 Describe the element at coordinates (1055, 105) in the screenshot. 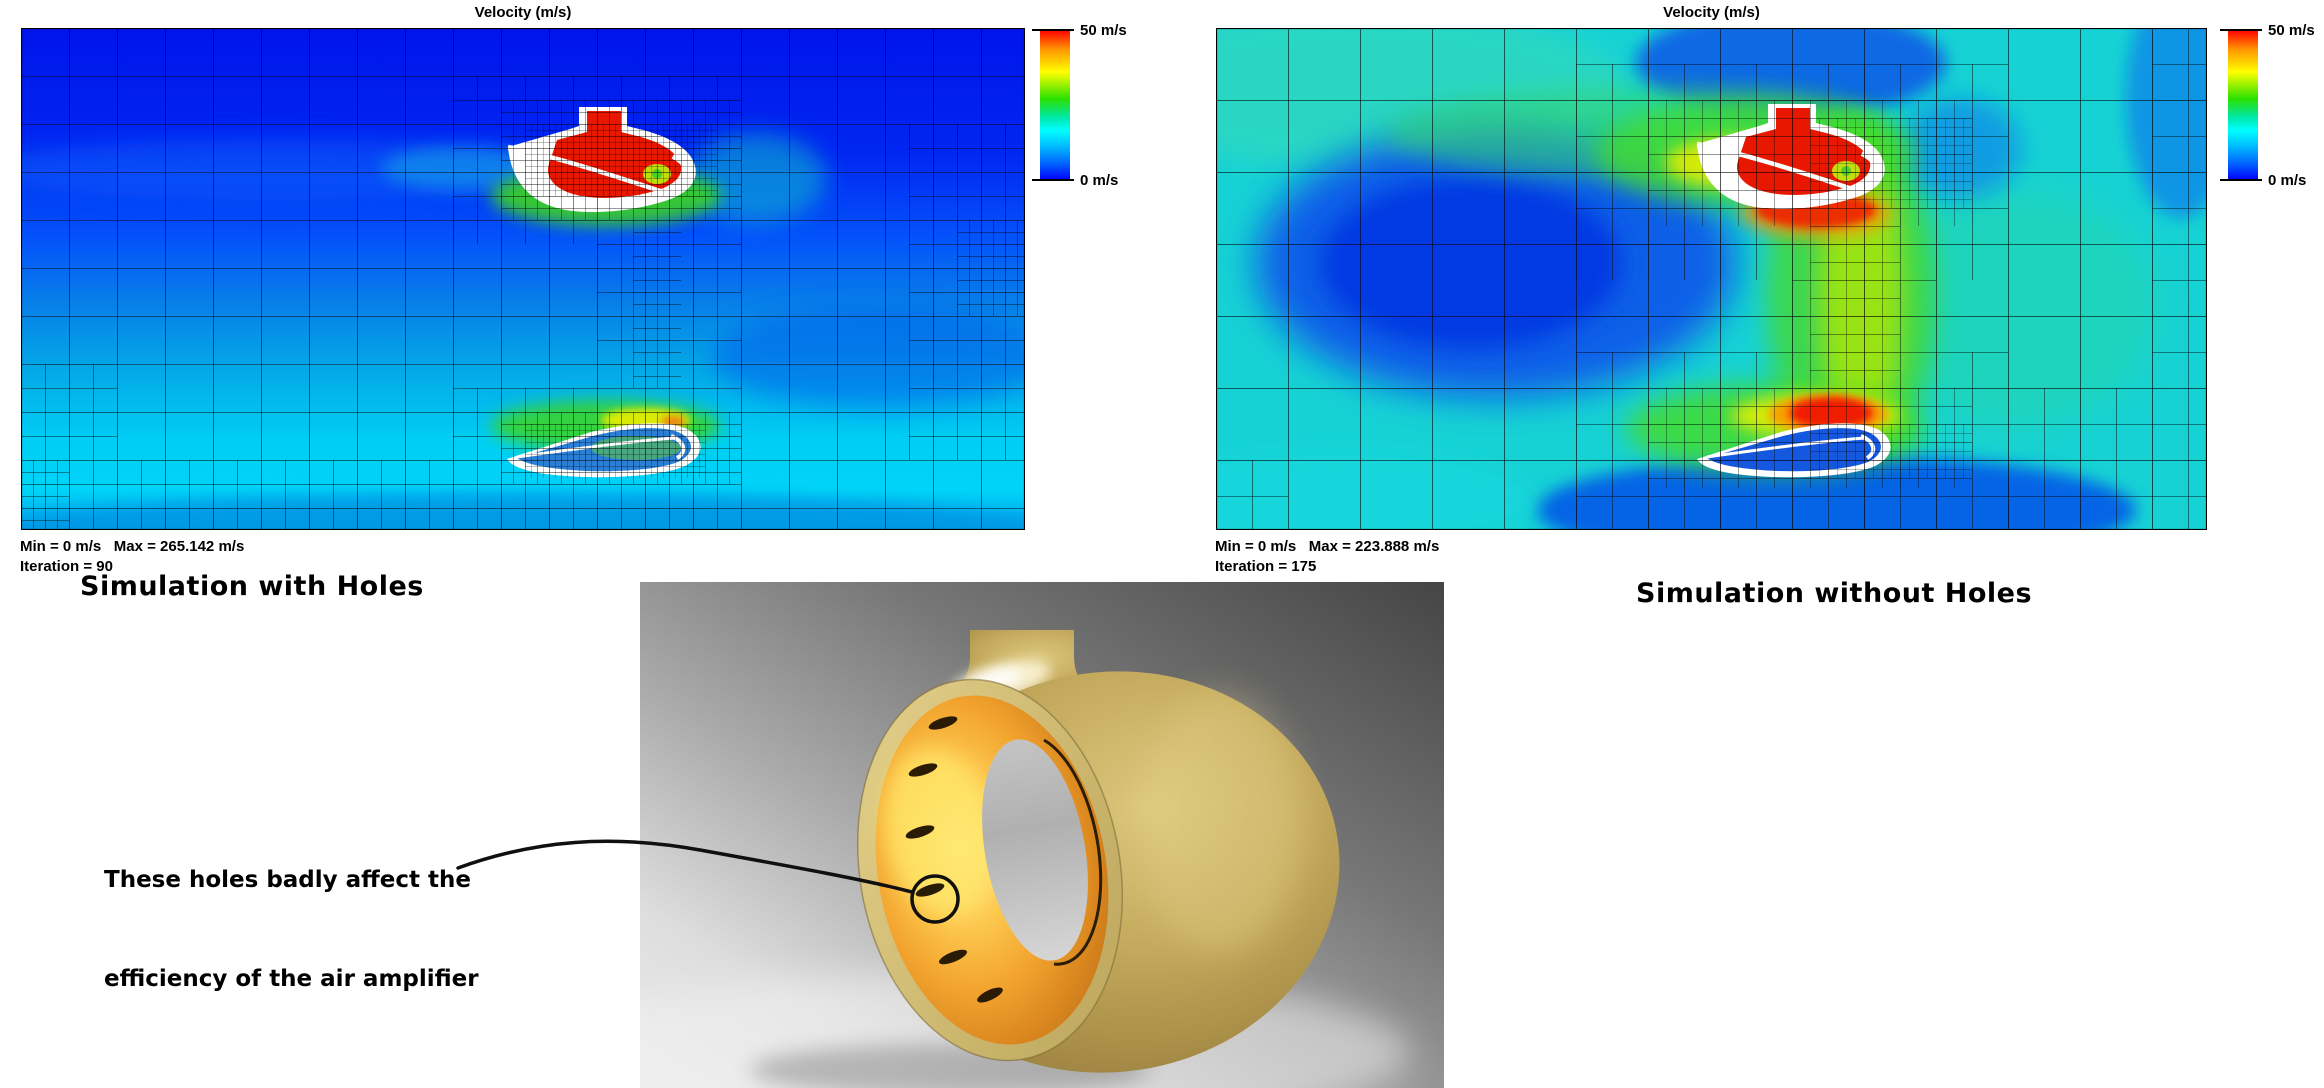

I see `left-colorbar` at that location.